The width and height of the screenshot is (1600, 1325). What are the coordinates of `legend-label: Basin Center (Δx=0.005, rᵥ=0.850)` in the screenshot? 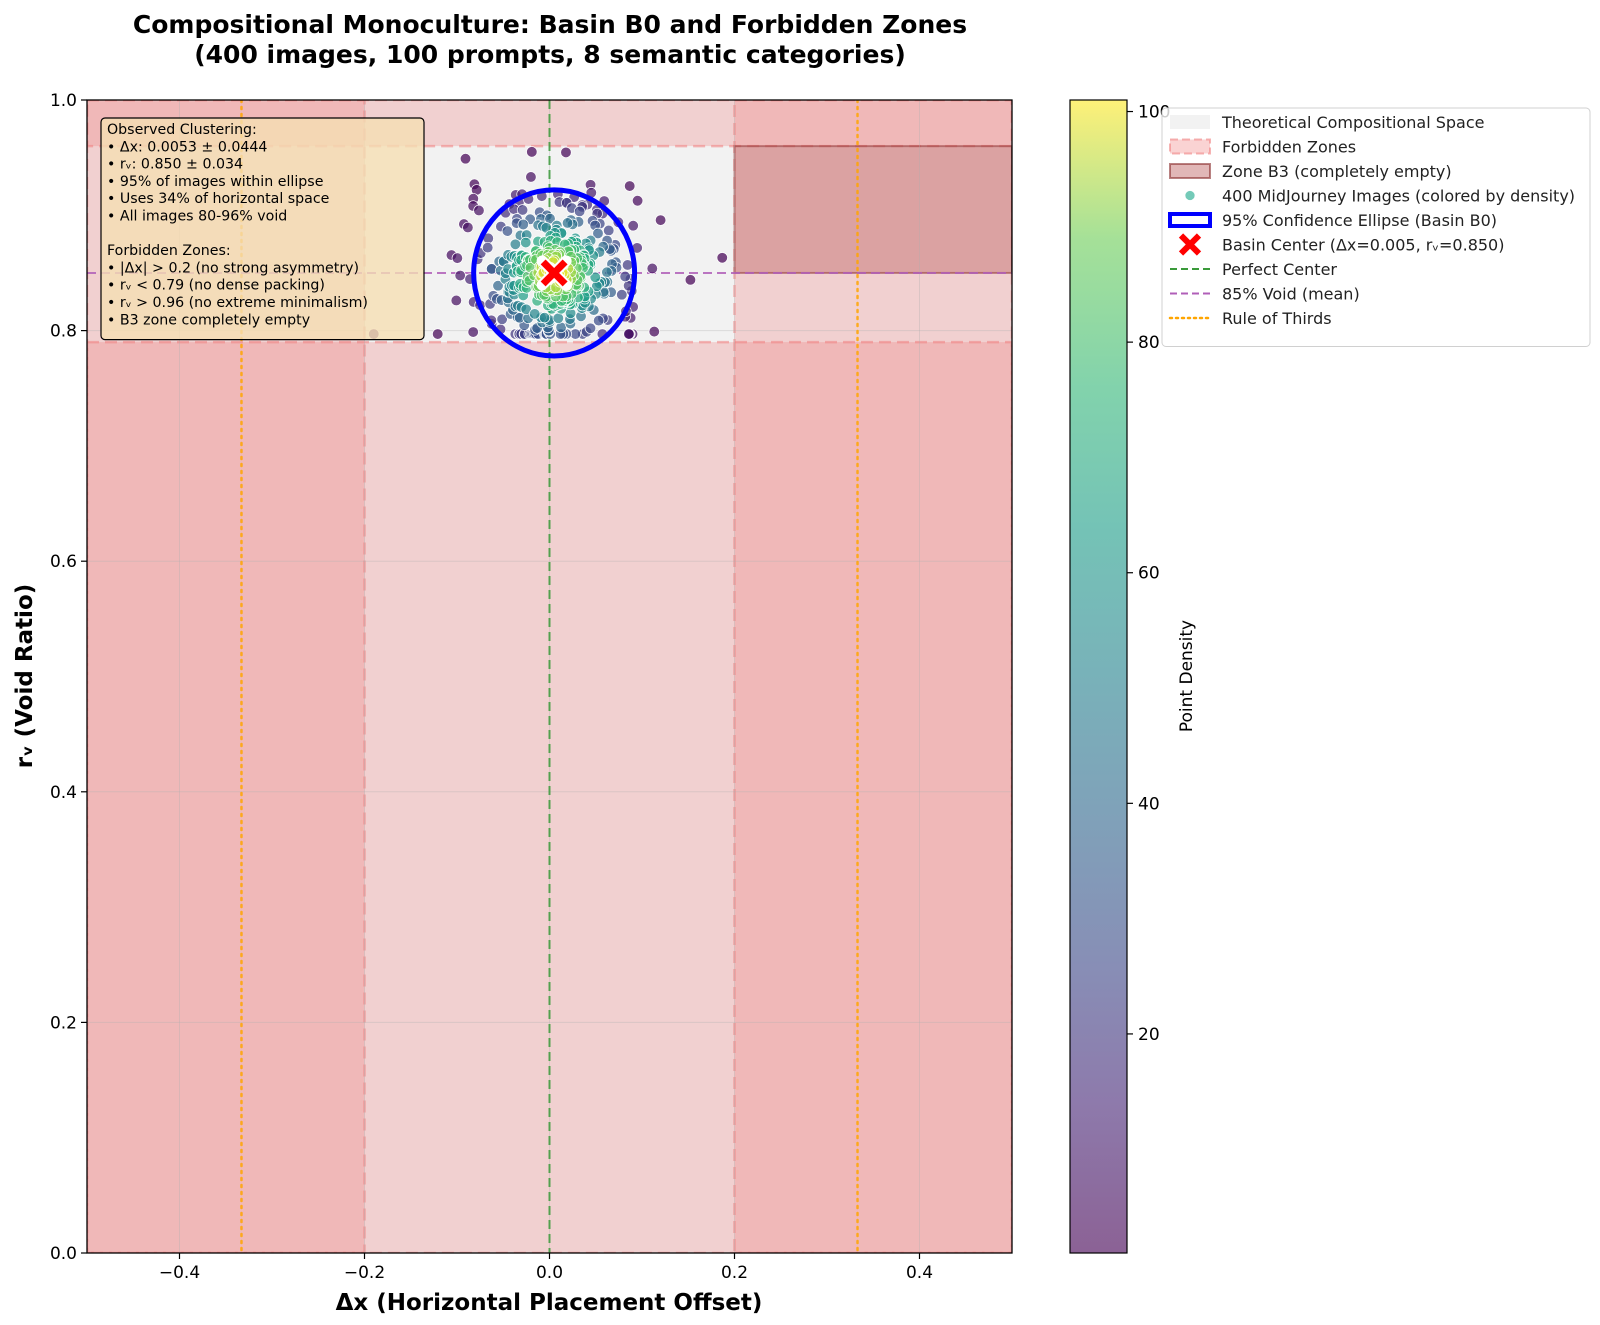 It's located at (1363, 245).